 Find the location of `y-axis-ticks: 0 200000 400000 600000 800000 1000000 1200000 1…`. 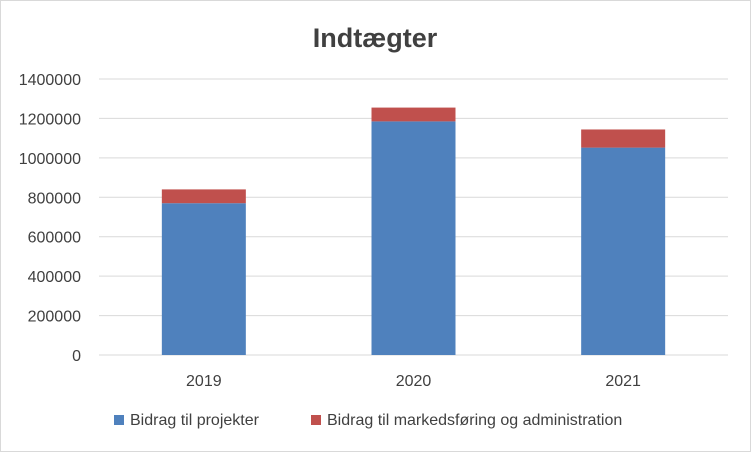

y-axis-ticks: 0 200000 400000 600000 800000 1000000 1200000 1… is located at coordinates (50, 218).